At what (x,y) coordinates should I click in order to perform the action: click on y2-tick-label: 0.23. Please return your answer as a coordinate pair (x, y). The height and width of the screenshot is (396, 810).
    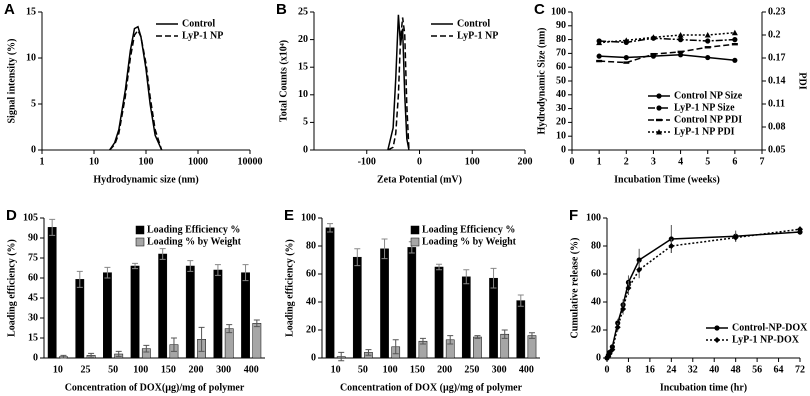
    Looking at the image, I should click on (777, 11).